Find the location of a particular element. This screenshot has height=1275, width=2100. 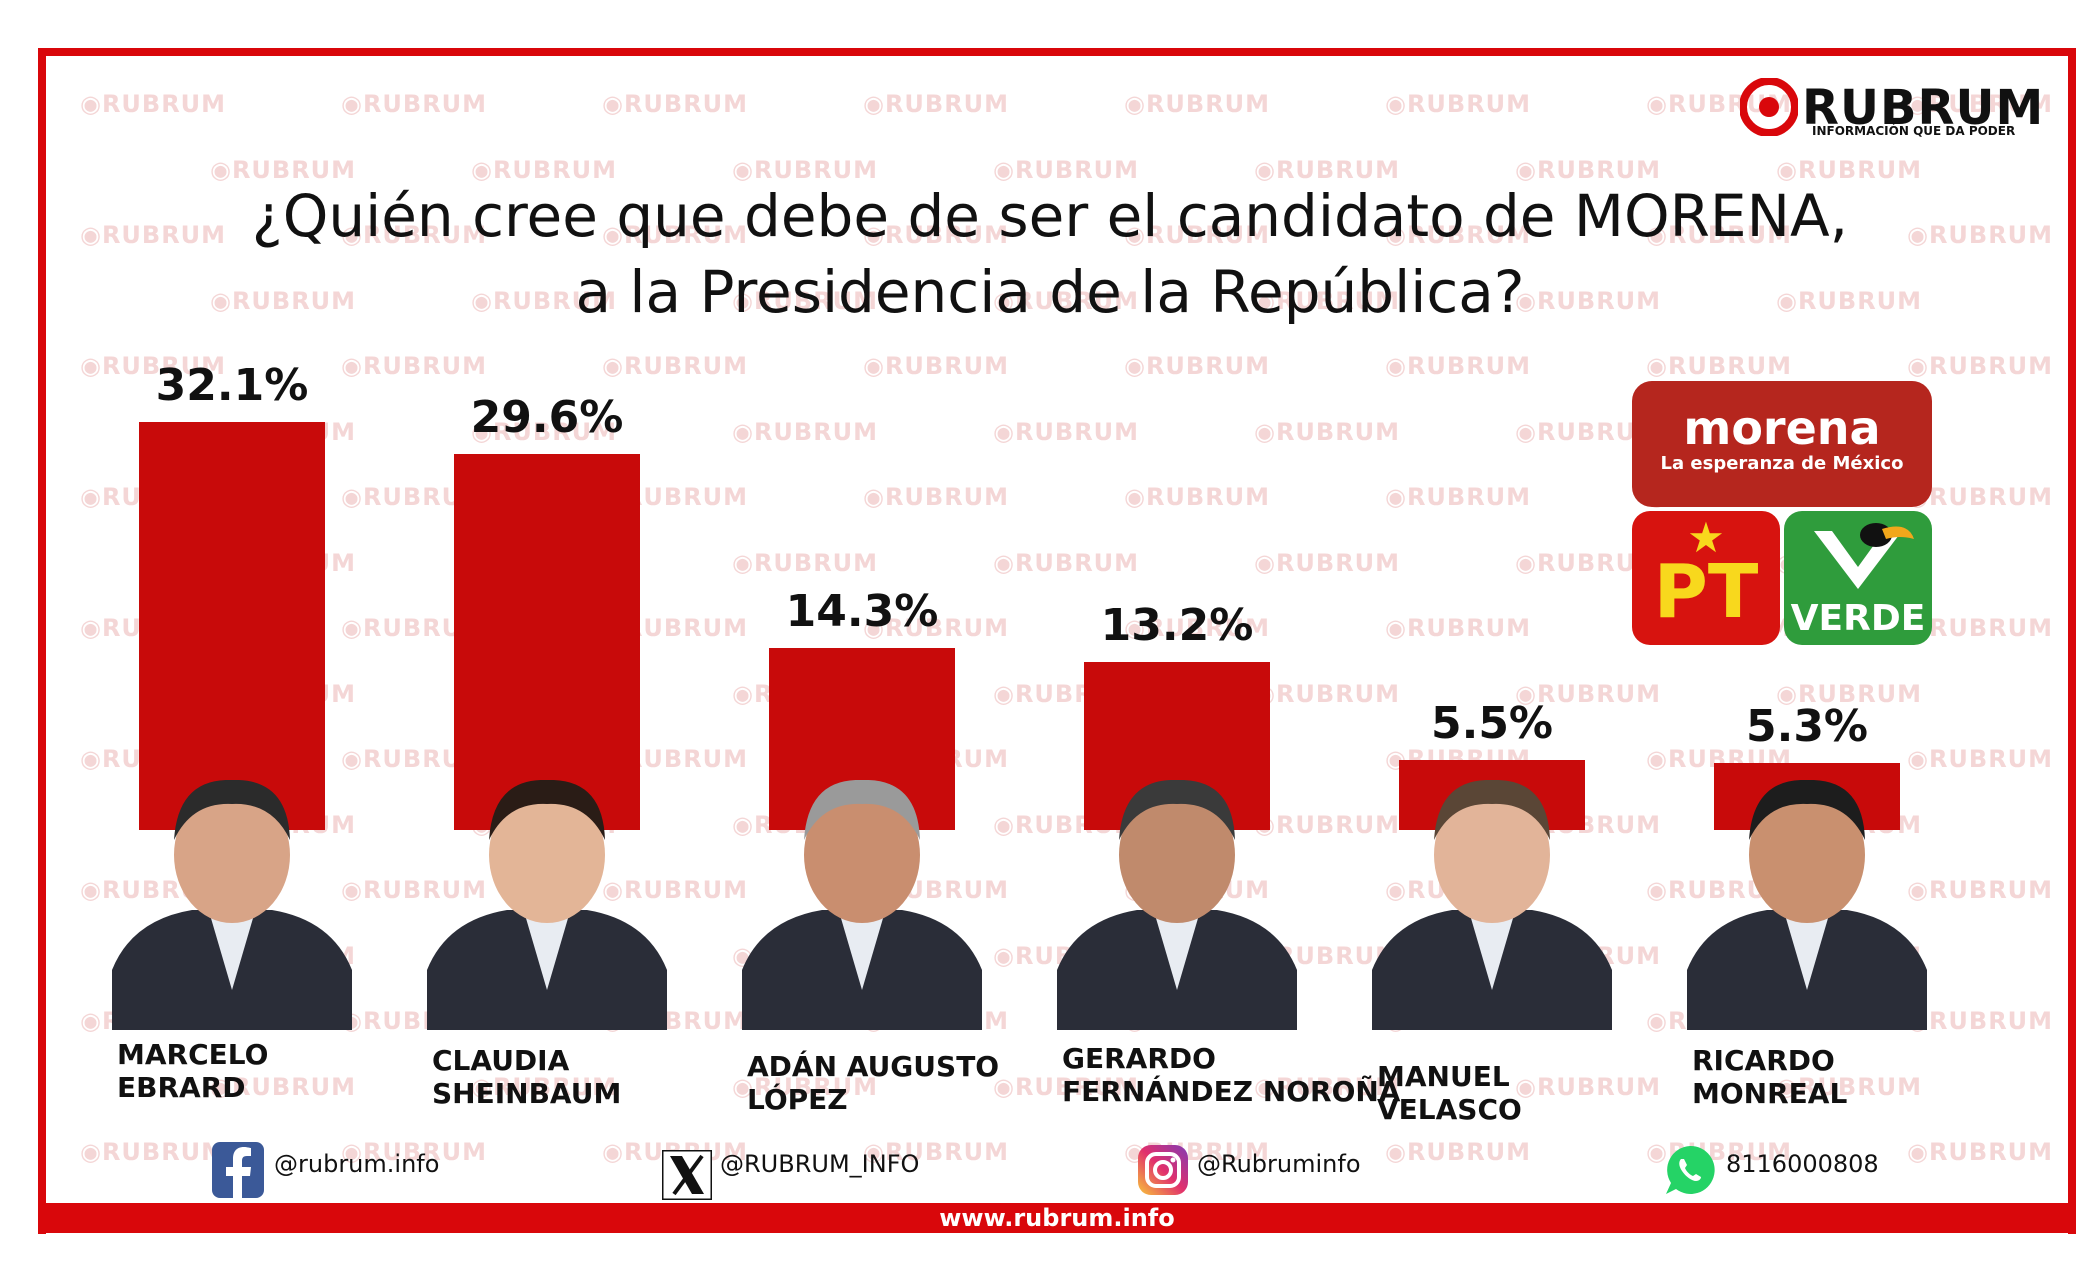

x-icon is located at coordinates (687, 1175).